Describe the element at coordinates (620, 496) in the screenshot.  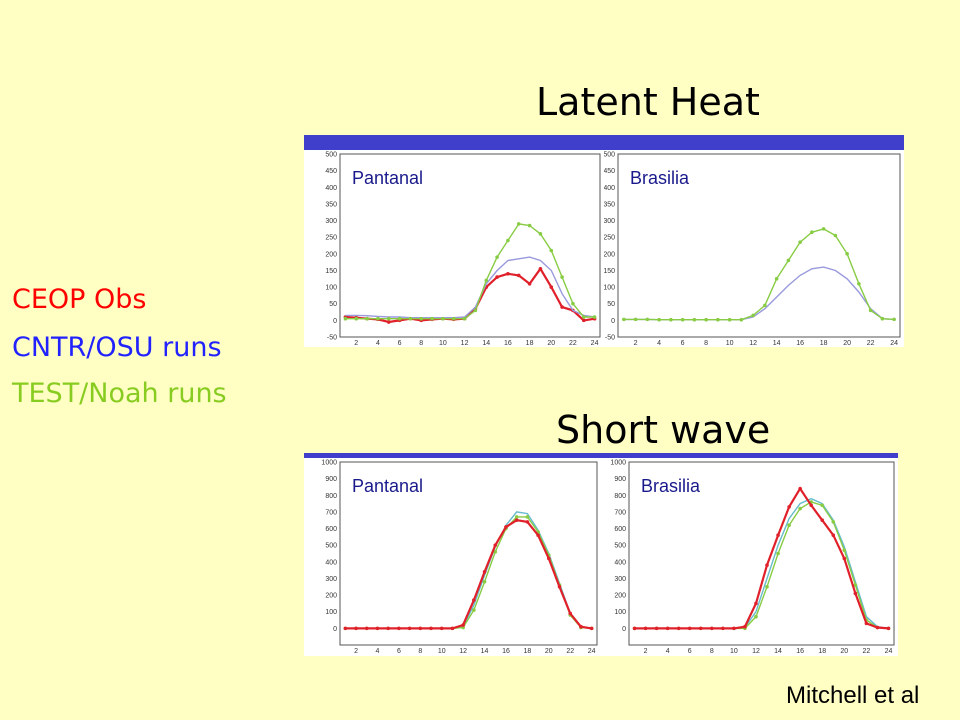
I see `y-tick-label: 800` at that location.